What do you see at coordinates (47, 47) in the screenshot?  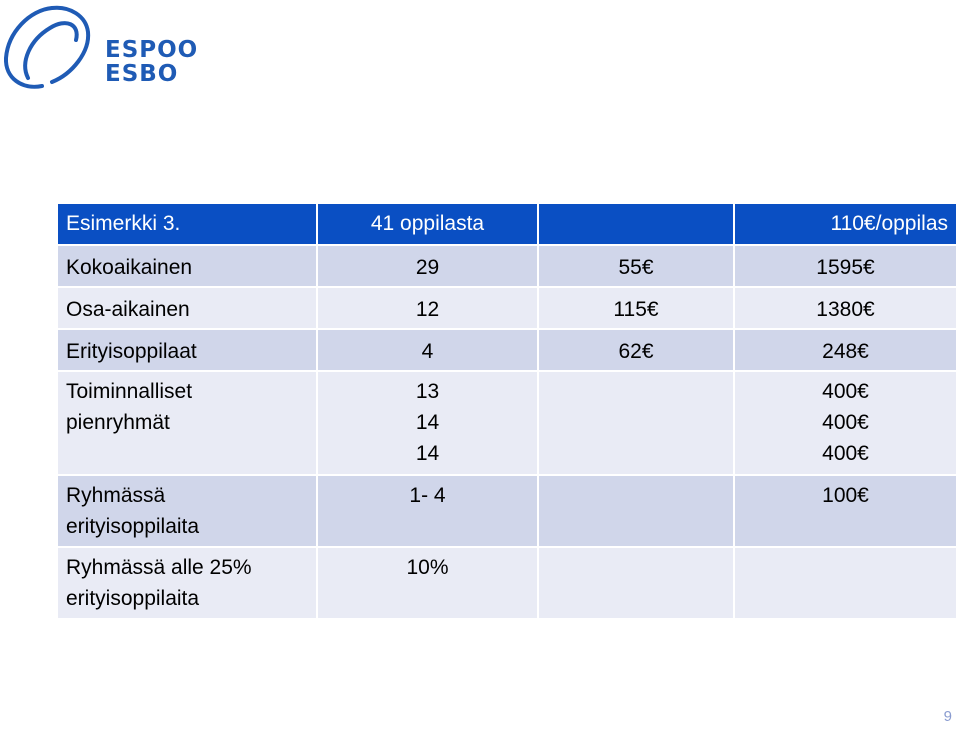 I see `logo-swirl-icon` at bounding box center [47, 47].